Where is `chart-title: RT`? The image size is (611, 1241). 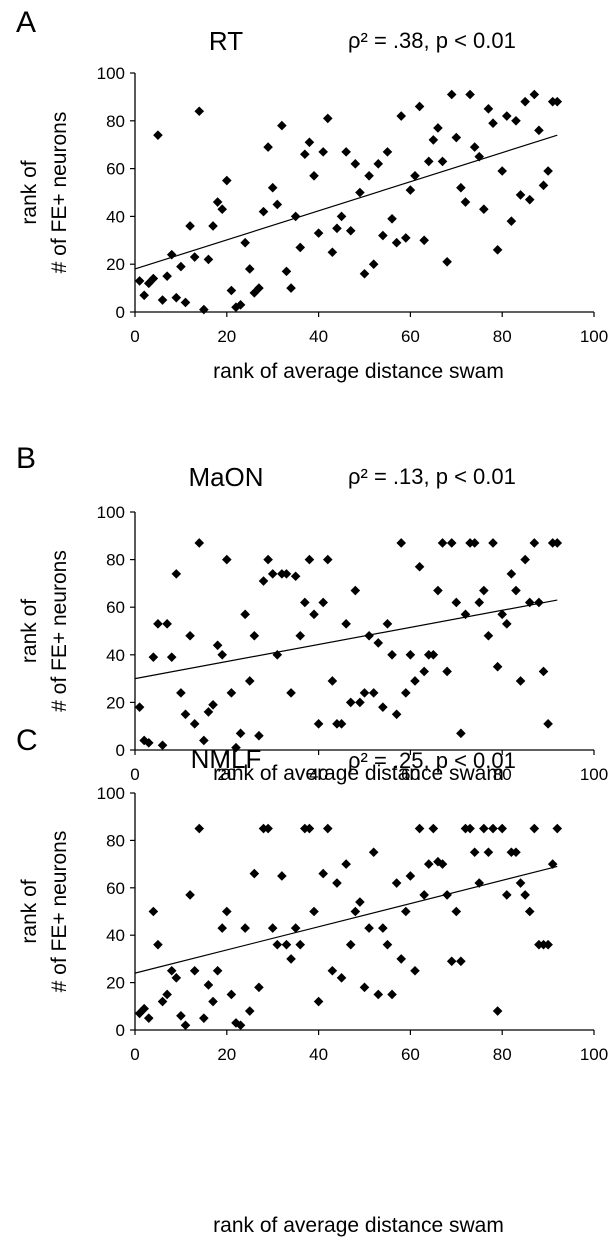
chart-title: RT is located at coordinates (226, 41).